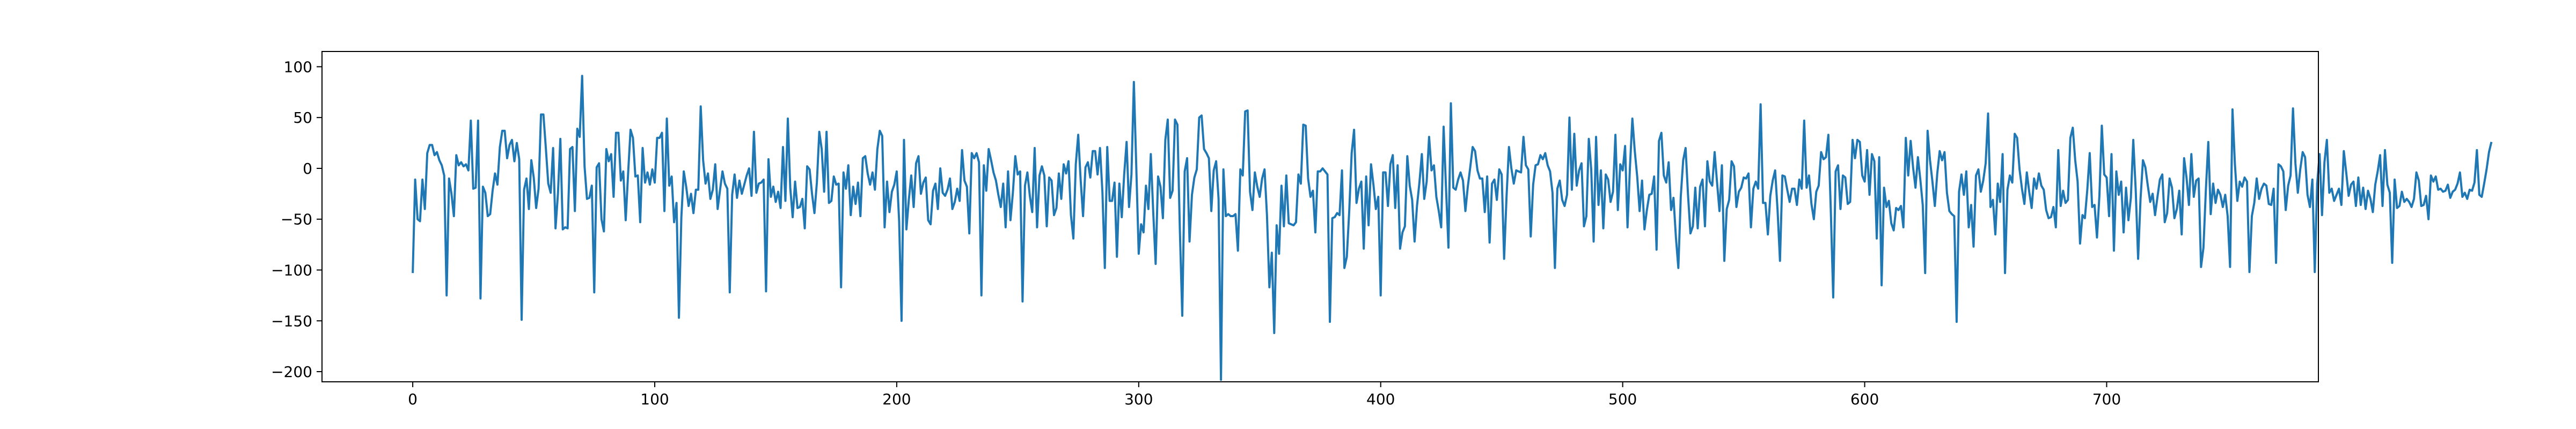  I want to click on y-tick-label: −50, so click(296, 219).